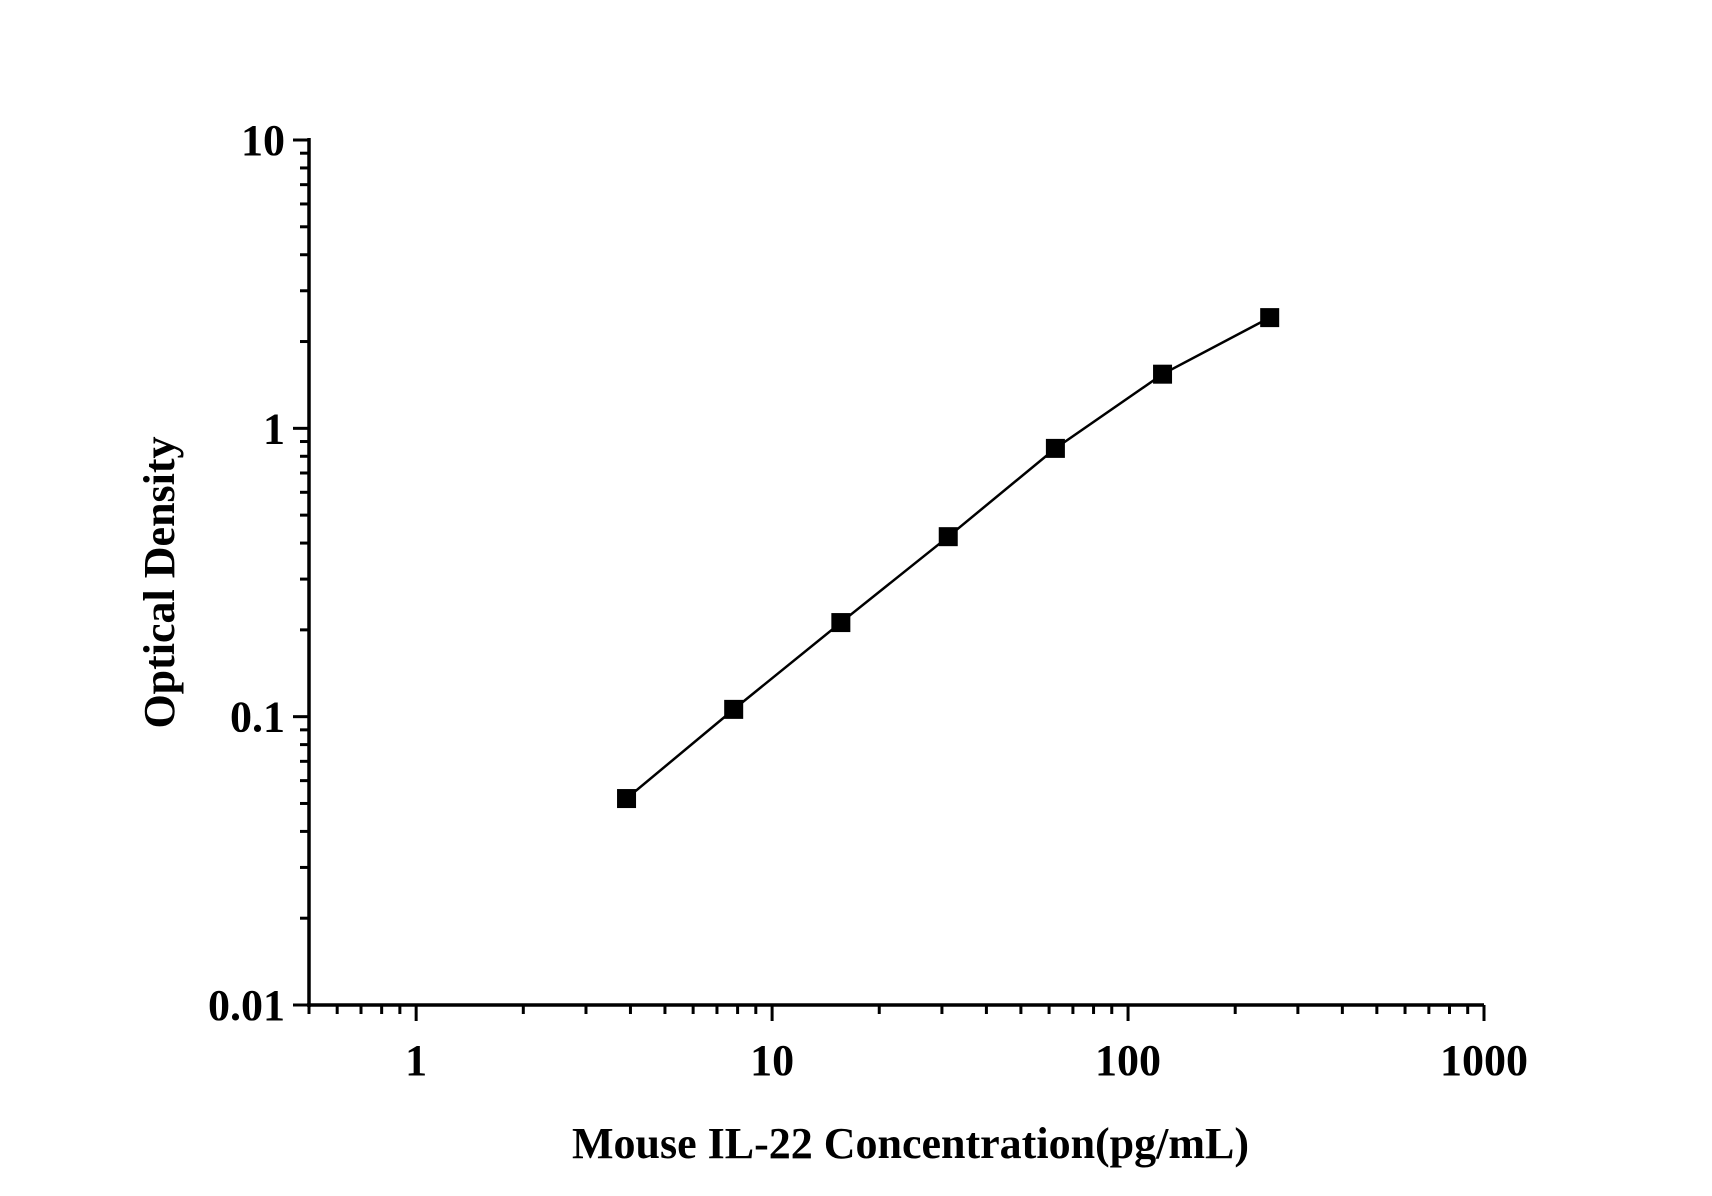 The image size is (1712, 1196). What do you see at coordinates (301, 572) in the screenshot?
I see `y-major-ticks` at bounding box center [301, 572].